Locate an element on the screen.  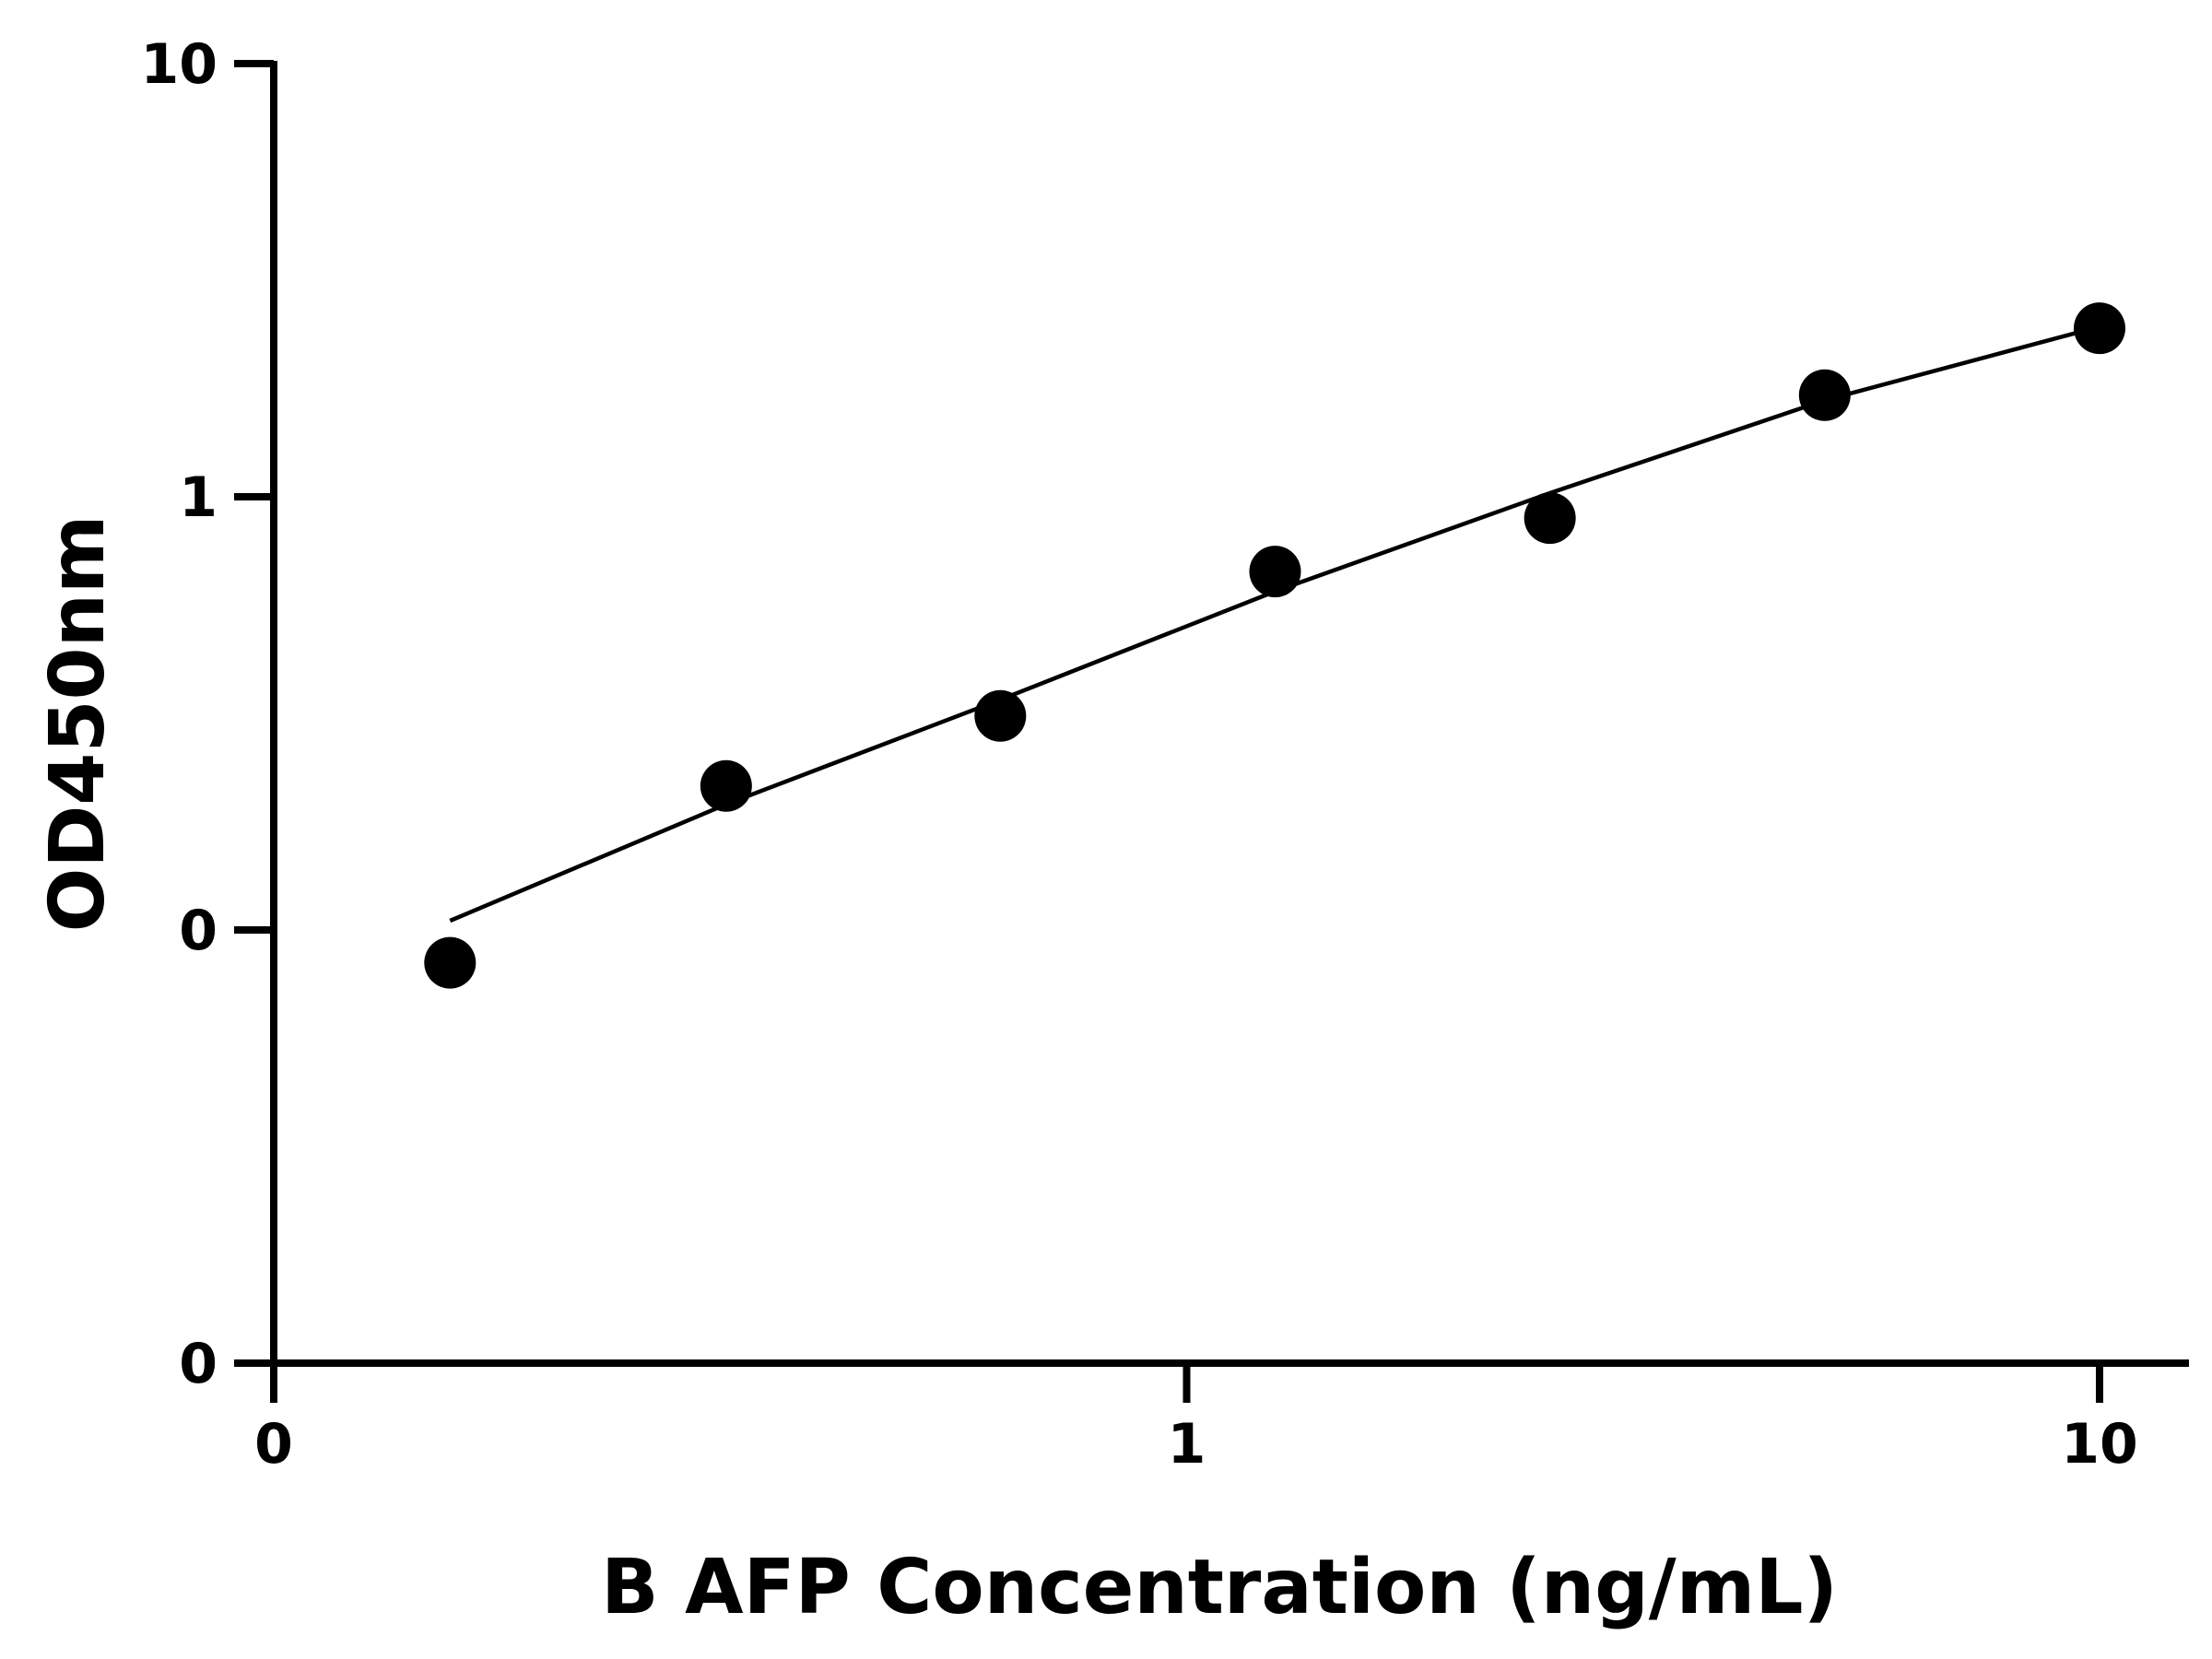
y-ticks: 0 0 1 10 is located at coordinates (207, 714).